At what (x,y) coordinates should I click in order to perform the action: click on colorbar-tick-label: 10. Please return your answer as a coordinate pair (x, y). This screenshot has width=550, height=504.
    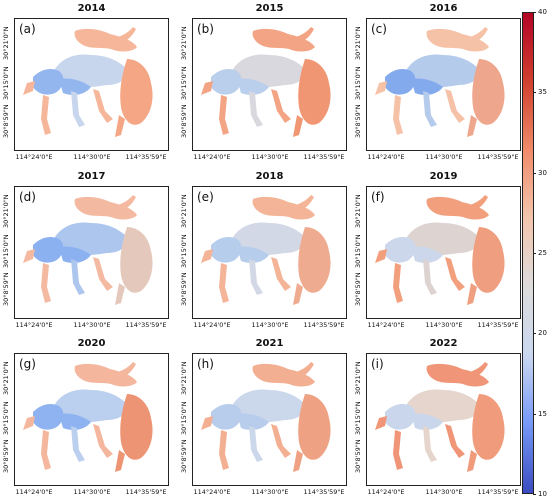
    Looking at the image, I should click on (542, 494).